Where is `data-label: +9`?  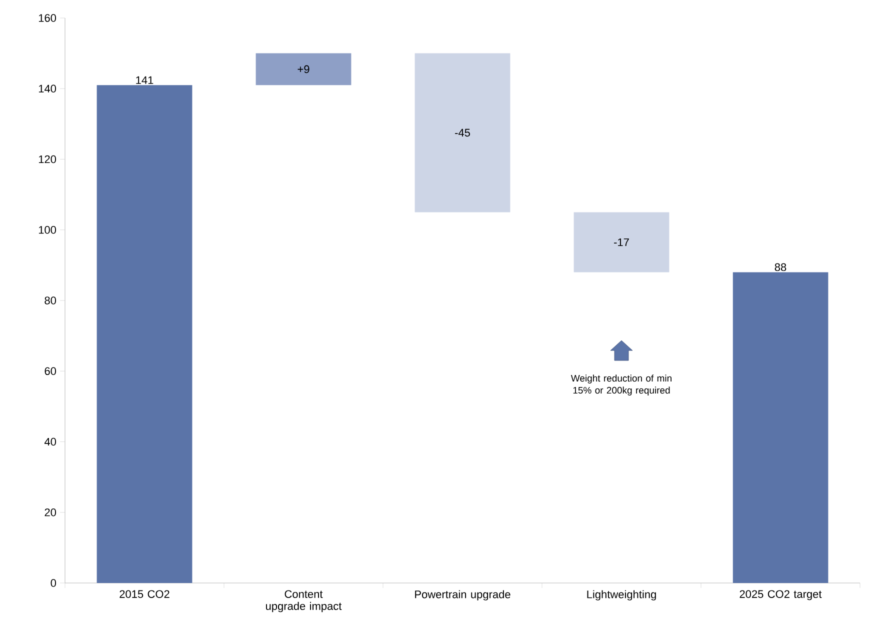 data-label: +9 is located at coordinates (304, 69).